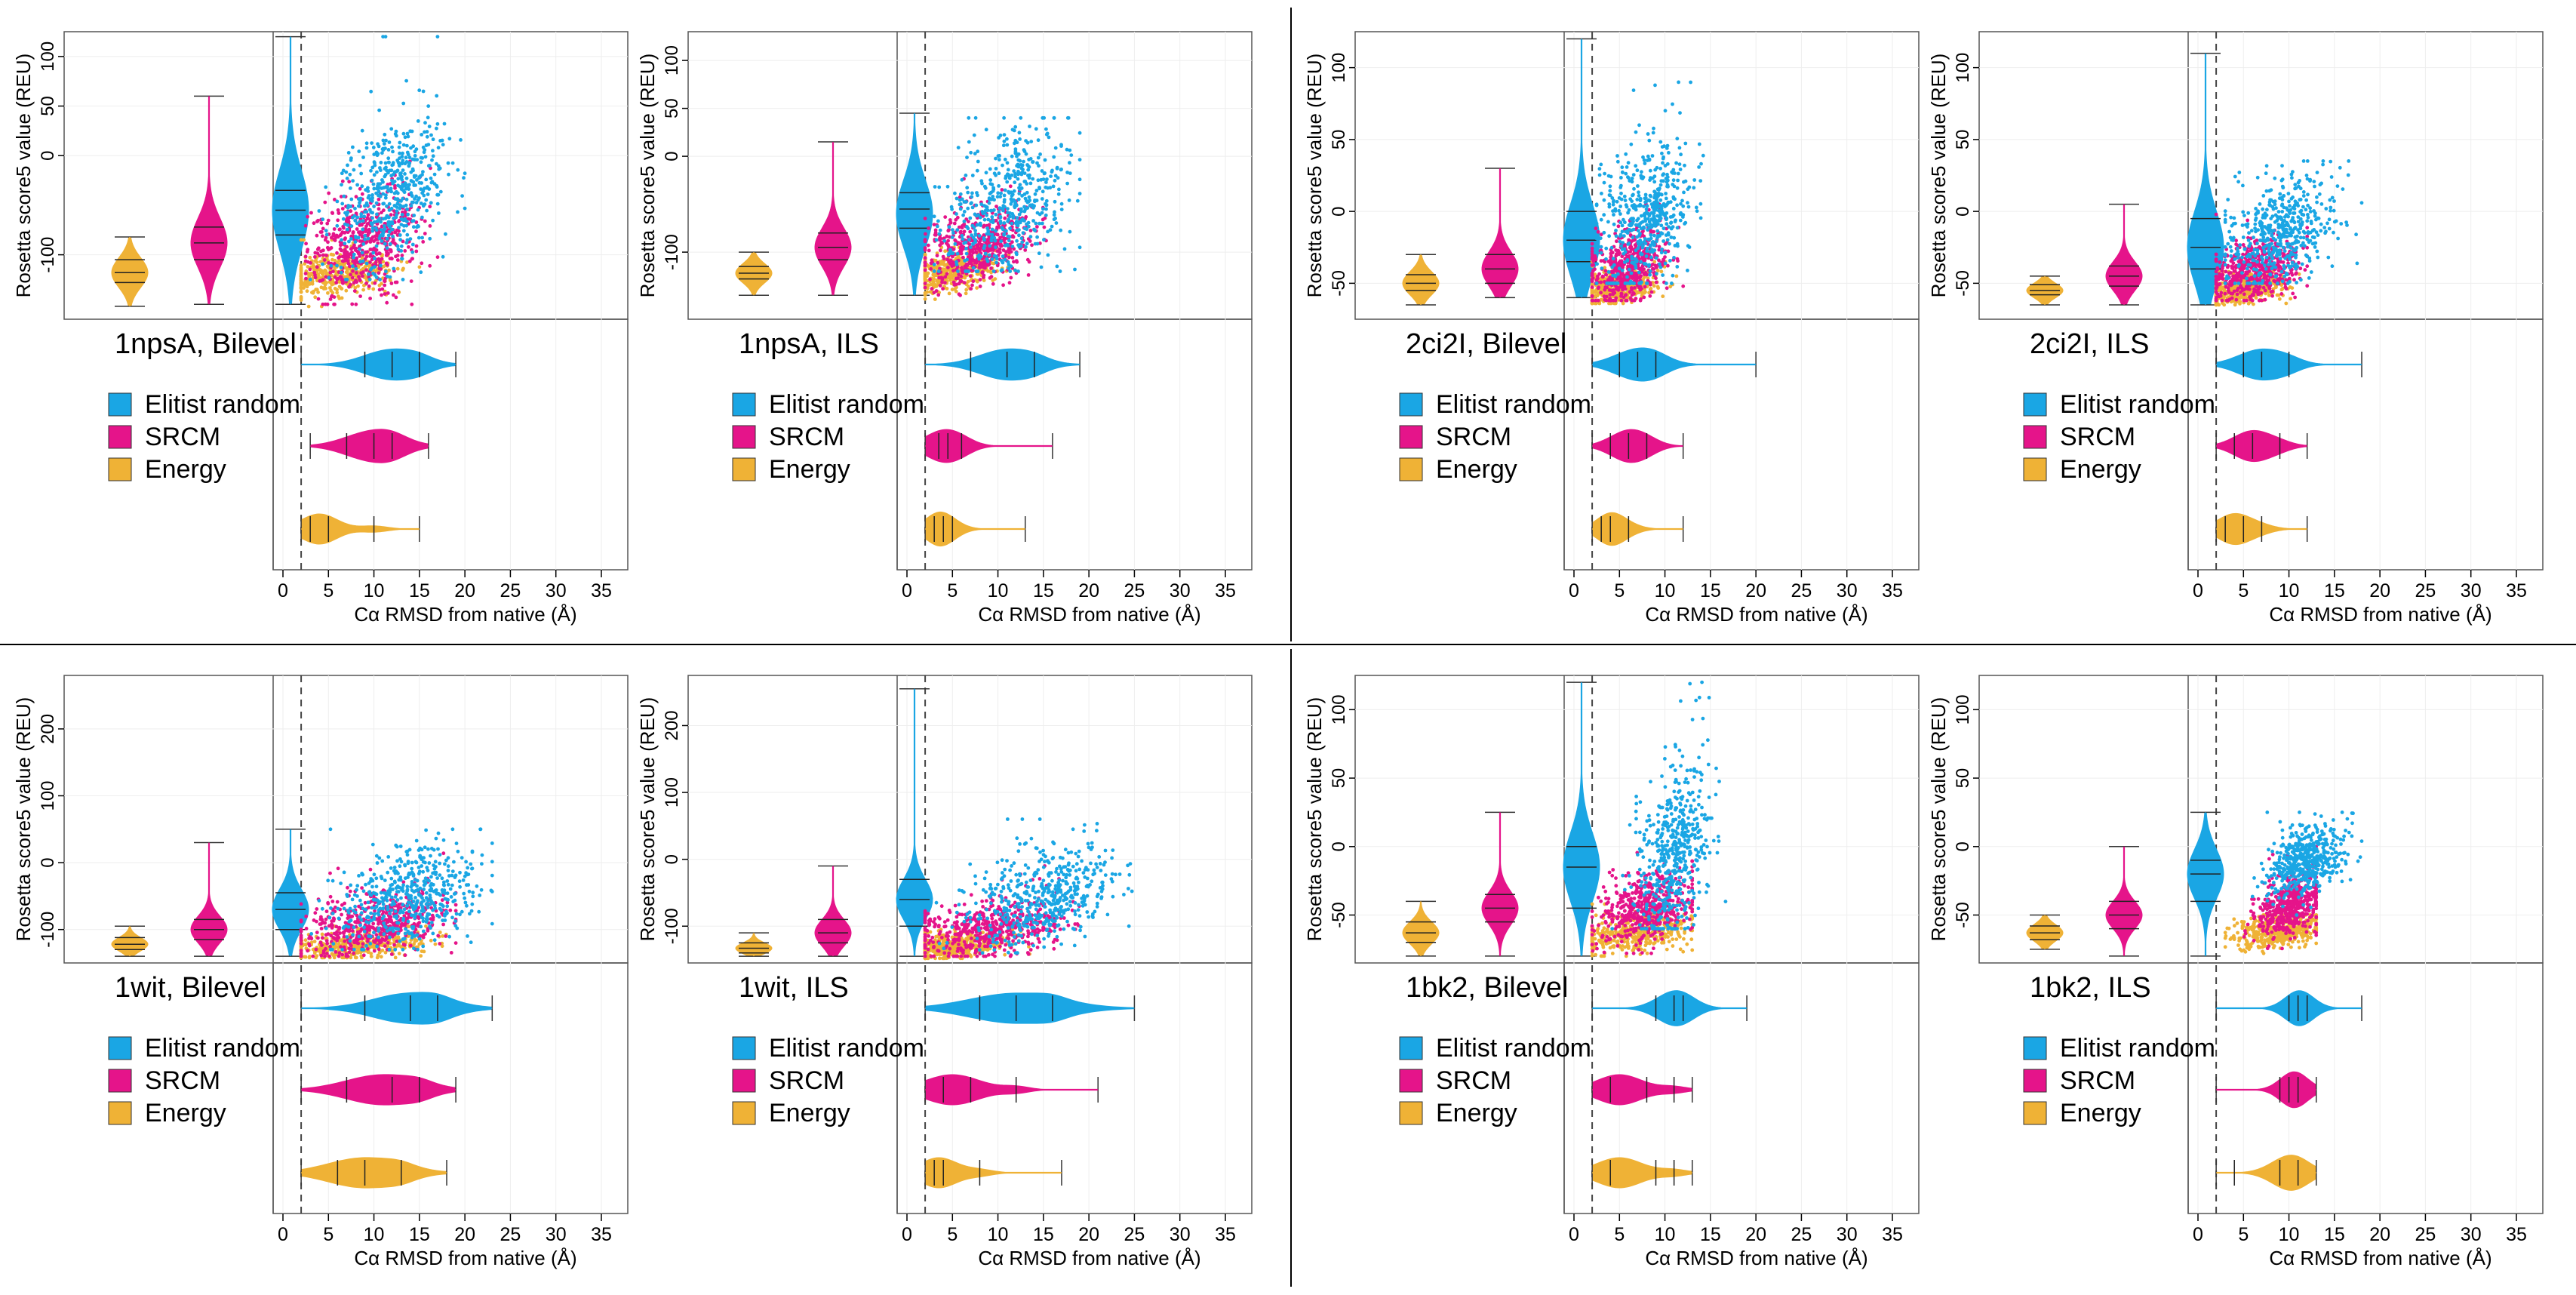 The width and height of the screenshot is (2576, 1295). I want to click on x-tick-label: 25, so click(2425, 590).